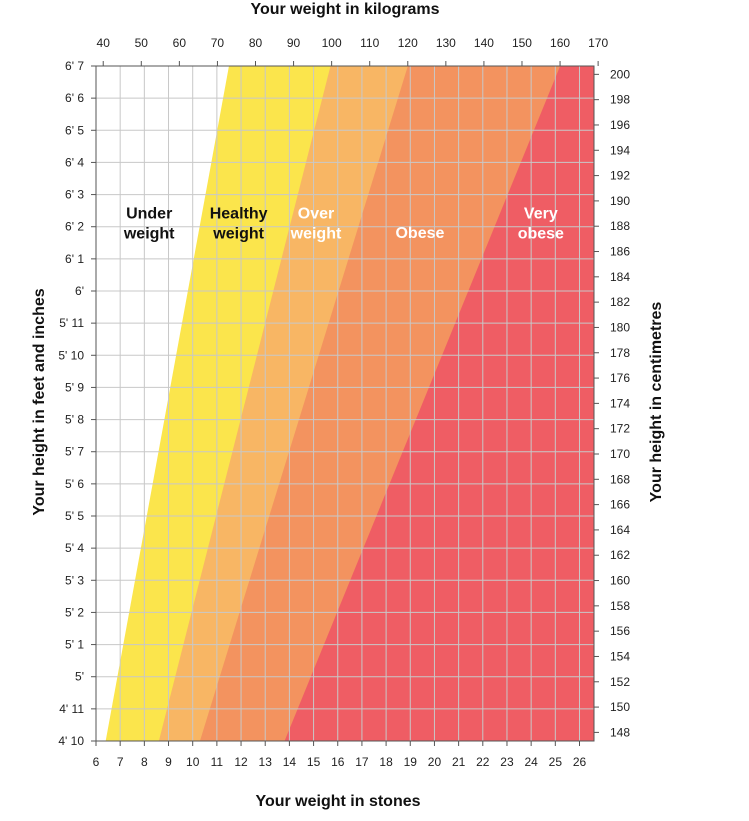 This screenshot has height=821, width=749. Describe the element at coordinates (620, 606) in the screenshot. I see `right-tick-label: 158` at that location.